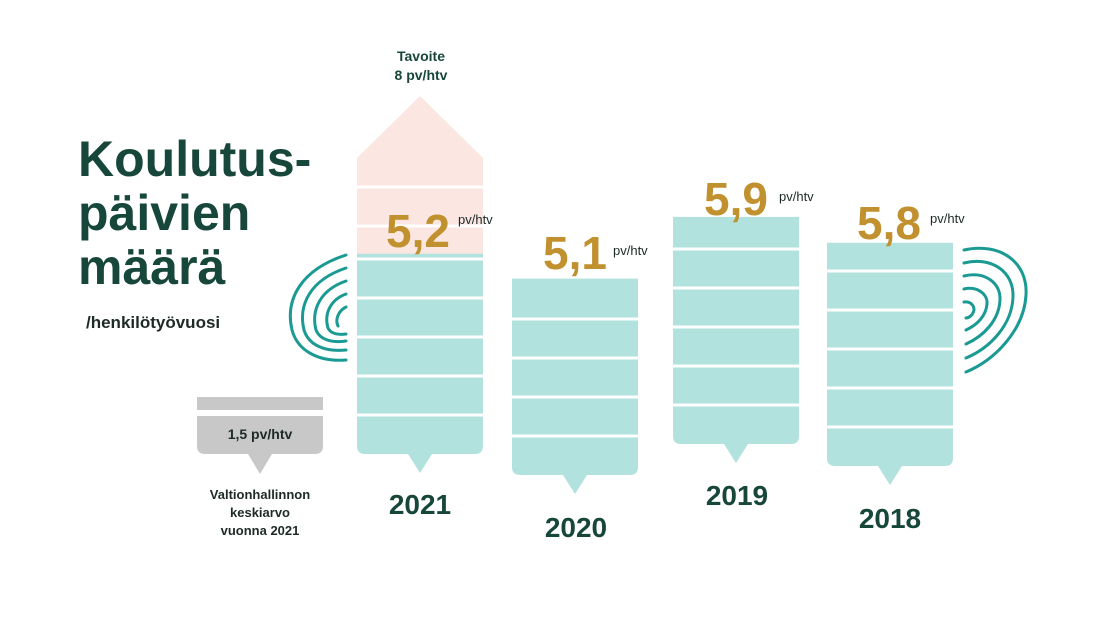 This screenshot has height=621, width=1101. Describe the element at coordinates (153, 322) in the screenshot. I see `page-subtitle: /henkilötyövuosi` at that location.